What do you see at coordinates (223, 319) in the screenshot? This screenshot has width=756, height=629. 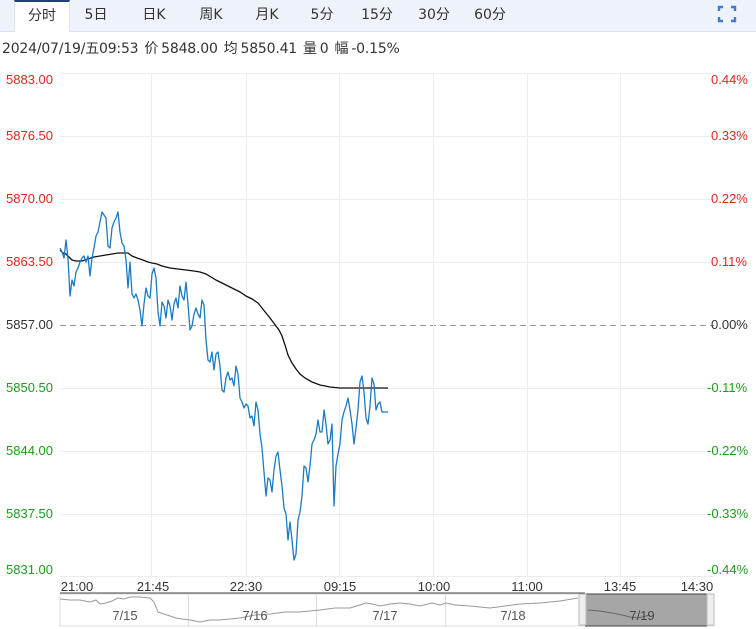 I see `average-price-line` at bounding box center [223, 319].